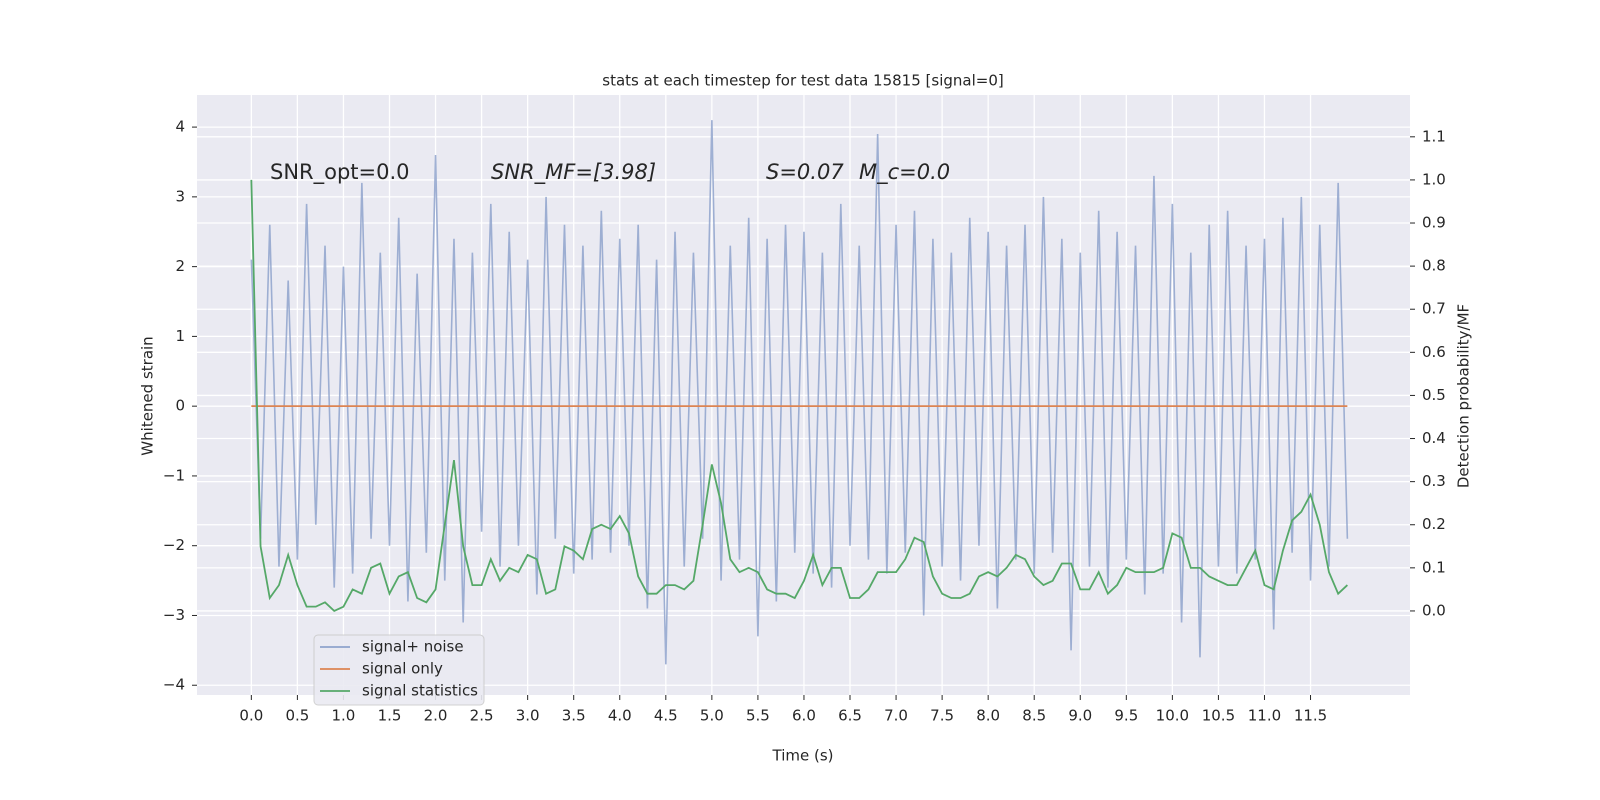 This screenshot has width=1600, height=800. I want to click on x-tick-label: 7.5, so click(942, 716).